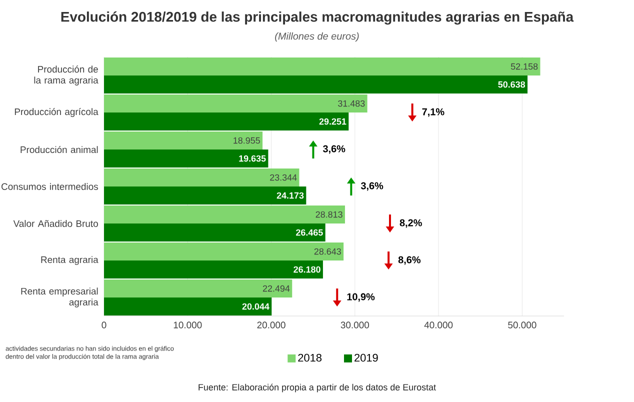  Describe the element at coordinates (524, 66) in the screenshot. I see `data-label: 52.158` at that location.